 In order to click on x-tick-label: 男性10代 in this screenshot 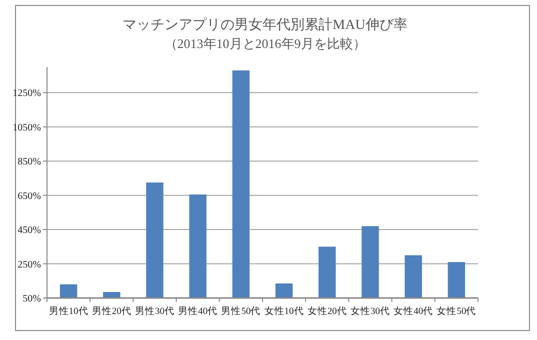, I will do `click(68, 311)`.